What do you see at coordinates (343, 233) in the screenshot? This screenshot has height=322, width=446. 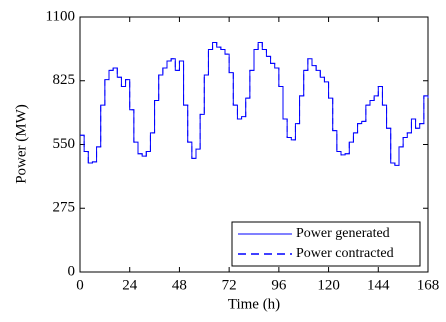 I see `legend-label: Power generated` at bounding box center [343, 233].